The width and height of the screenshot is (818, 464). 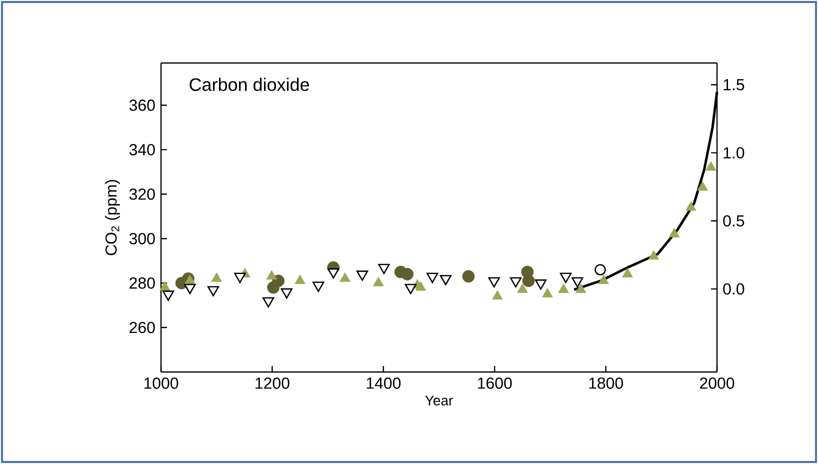 I want to click on x-tick-label: 2000, so click(x=717, y=383).